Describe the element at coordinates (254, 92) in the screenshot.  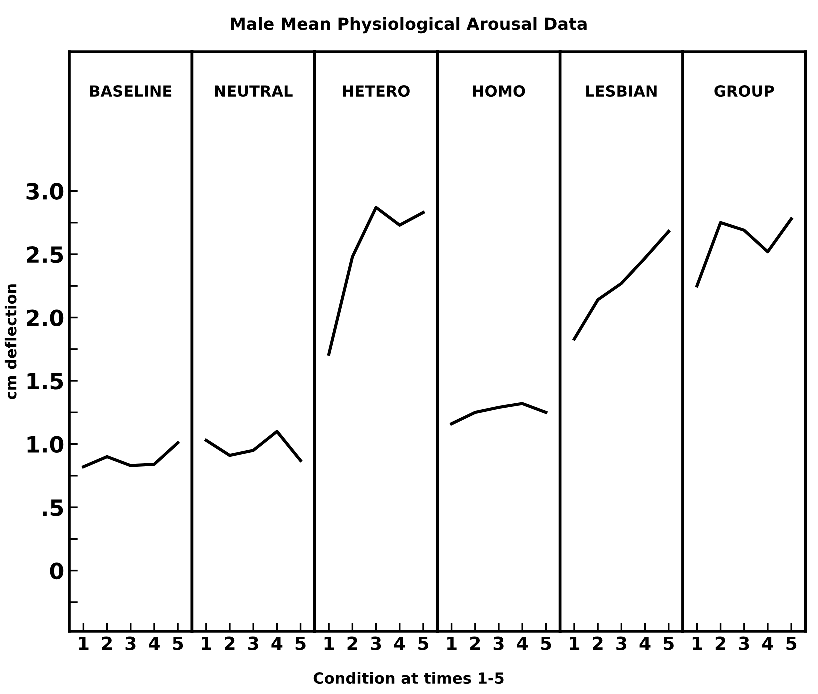
I see `text: NEUTRAL` at that location.